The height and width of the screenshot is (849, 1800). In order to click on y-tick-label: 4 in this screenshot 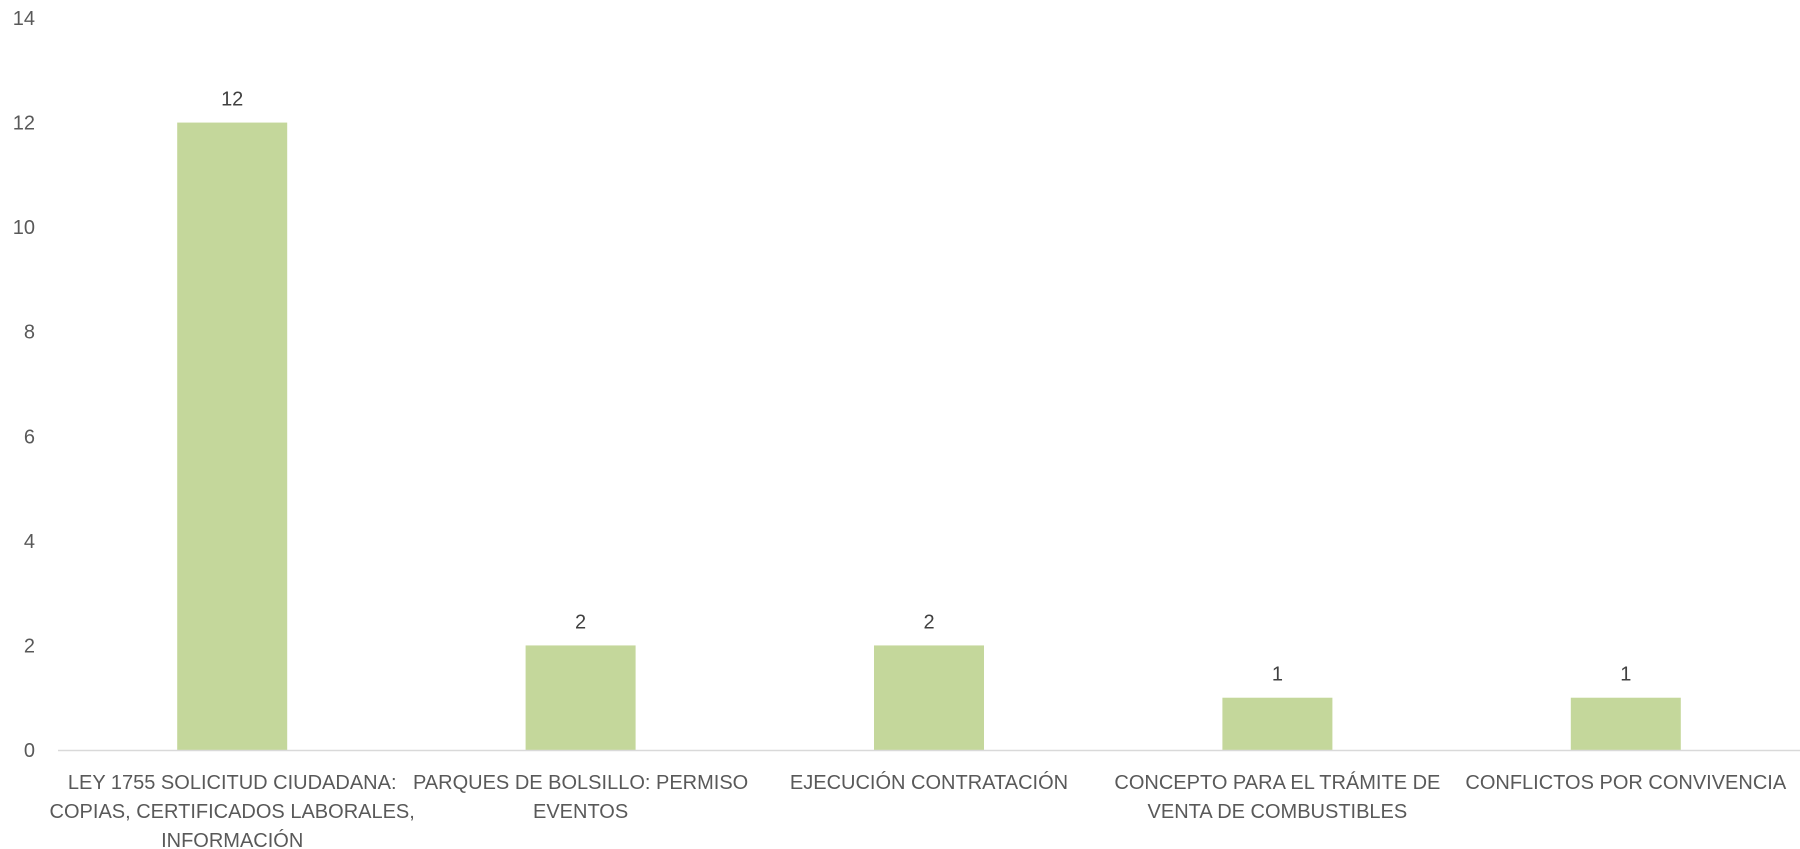, I will do `click(29, 542)`.